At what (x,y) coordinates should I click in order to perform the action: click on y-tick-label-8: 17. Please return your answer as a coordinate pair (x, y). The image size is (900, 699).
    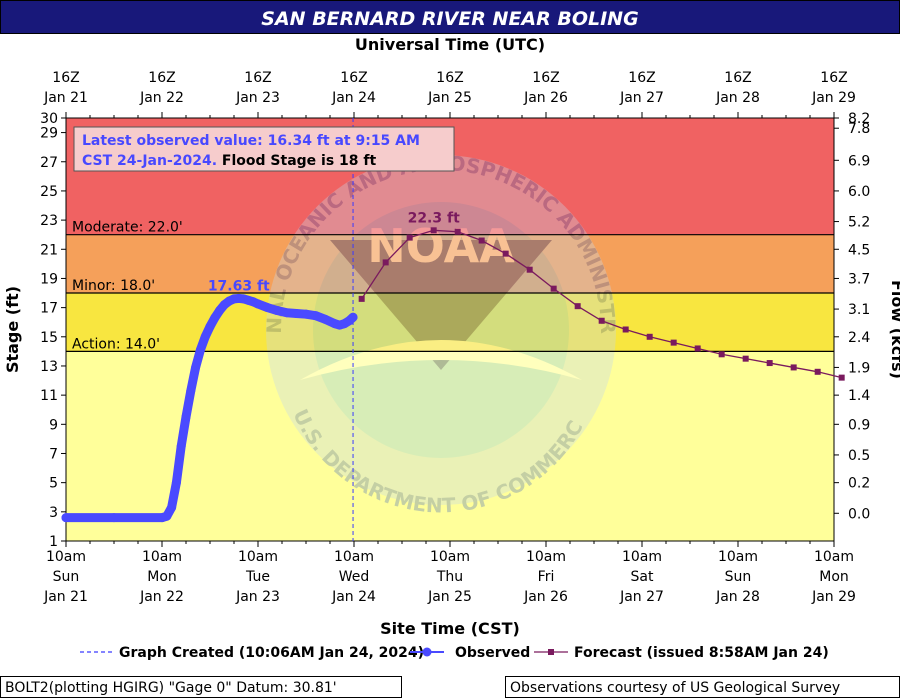
    Looking at the image, I should click on (49, 309).